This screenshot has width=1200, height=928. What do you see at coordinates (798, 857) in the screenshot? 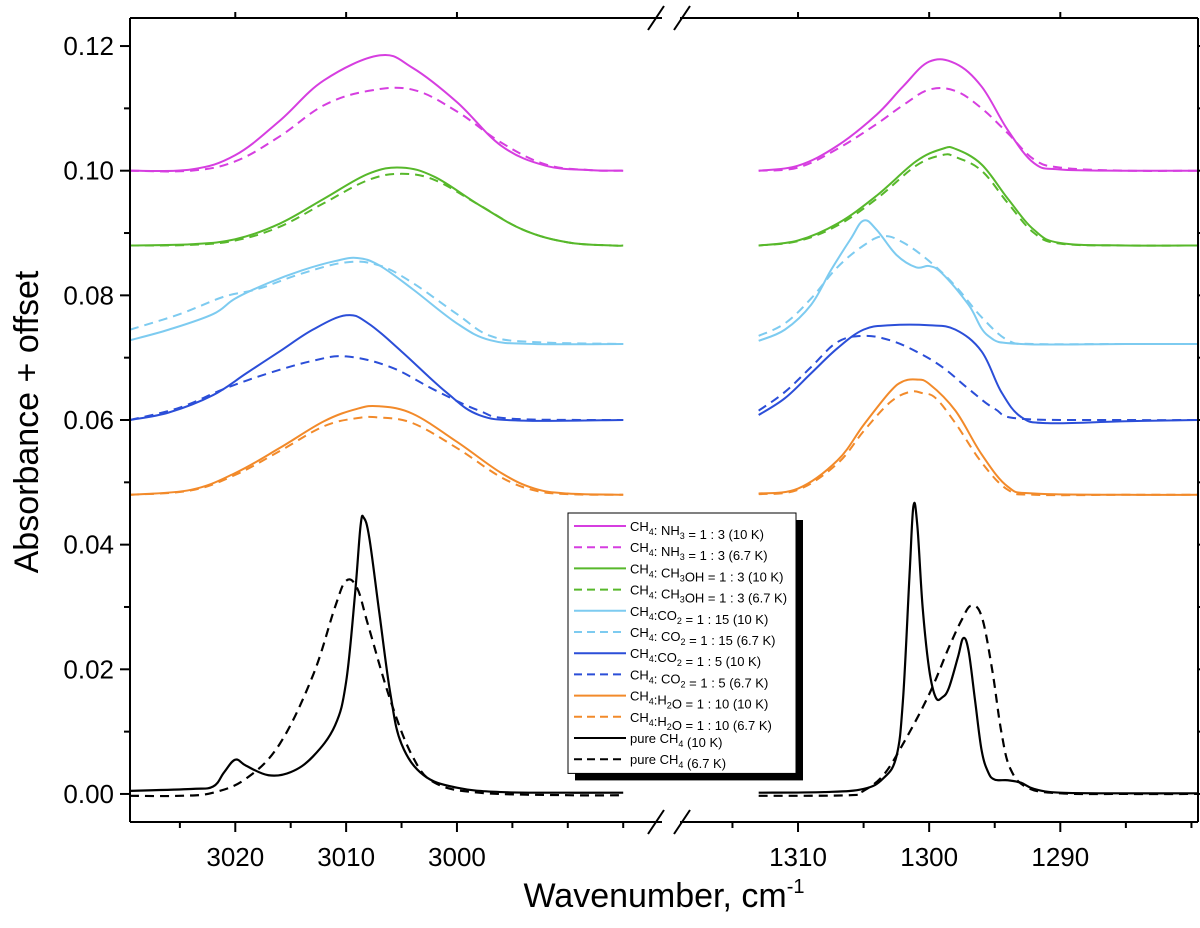
I see `x-tick-label: 1310` at bounding box center [798, 857].